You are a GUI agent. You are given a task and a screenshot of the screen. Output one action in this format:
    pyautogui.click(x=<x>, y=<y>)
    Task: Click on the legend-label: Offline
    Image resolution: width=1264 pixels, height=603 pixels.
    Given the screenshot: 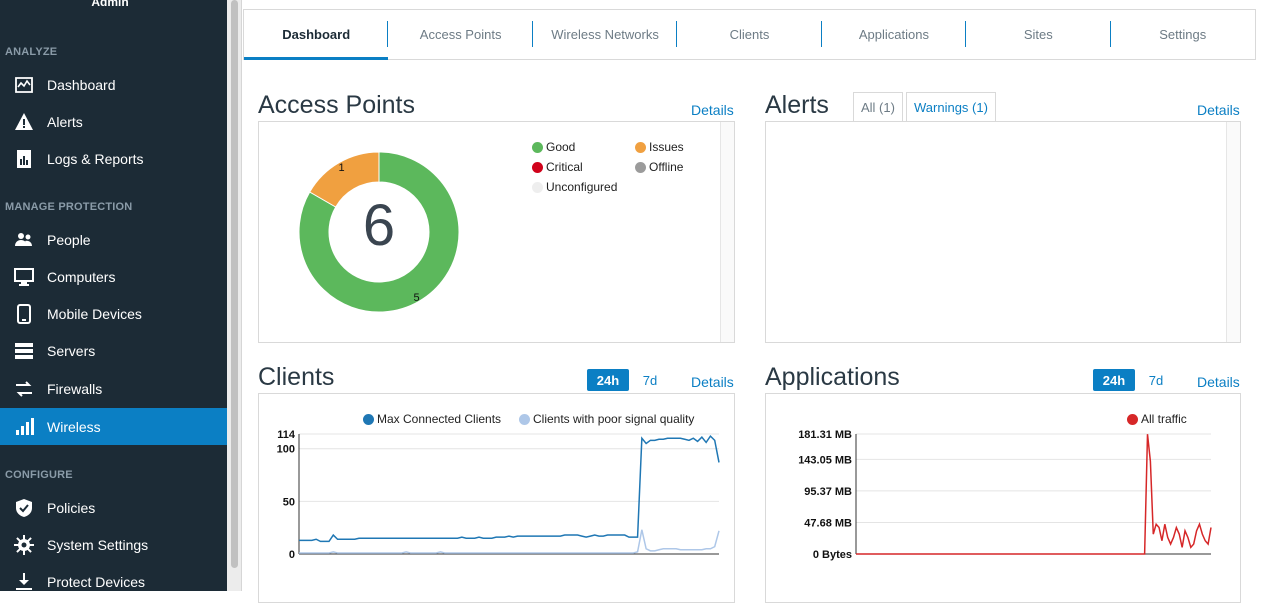 What is the action you would take?
    pyautogui.click(x=666, y=167)
    